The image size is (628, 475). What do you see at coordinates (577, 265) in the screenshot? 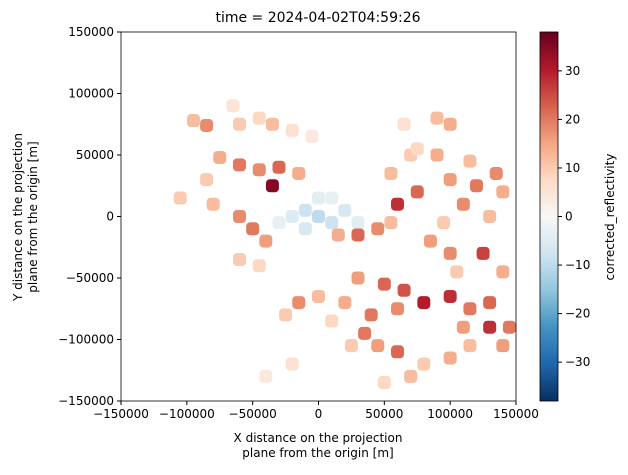
I see `colorbar-tick-label: −10` at bounding box center [577, 265].